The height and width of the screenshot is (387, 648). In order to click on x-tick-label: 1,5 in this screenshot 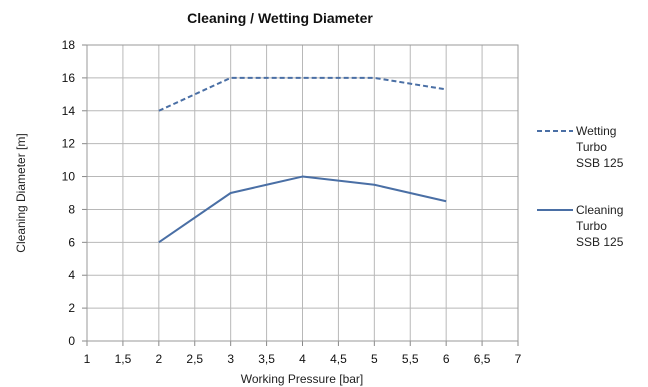, I will do `click(123, 359)`.